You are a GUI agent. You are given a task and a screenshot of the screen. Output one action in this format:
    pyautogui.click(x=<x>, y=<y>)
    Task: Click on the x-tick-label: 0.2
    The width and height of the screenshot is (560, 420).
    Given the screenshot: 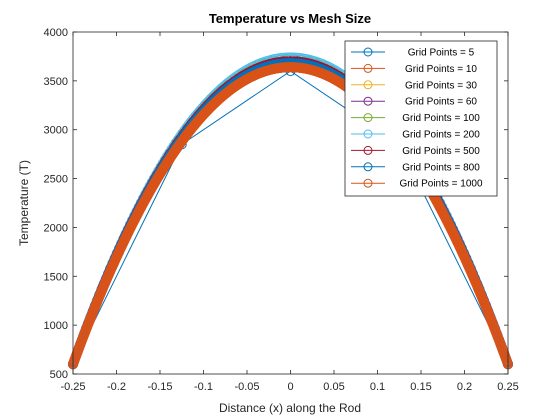 What is the action you would take?
    pyautogui.click(x=464, y=387)
    